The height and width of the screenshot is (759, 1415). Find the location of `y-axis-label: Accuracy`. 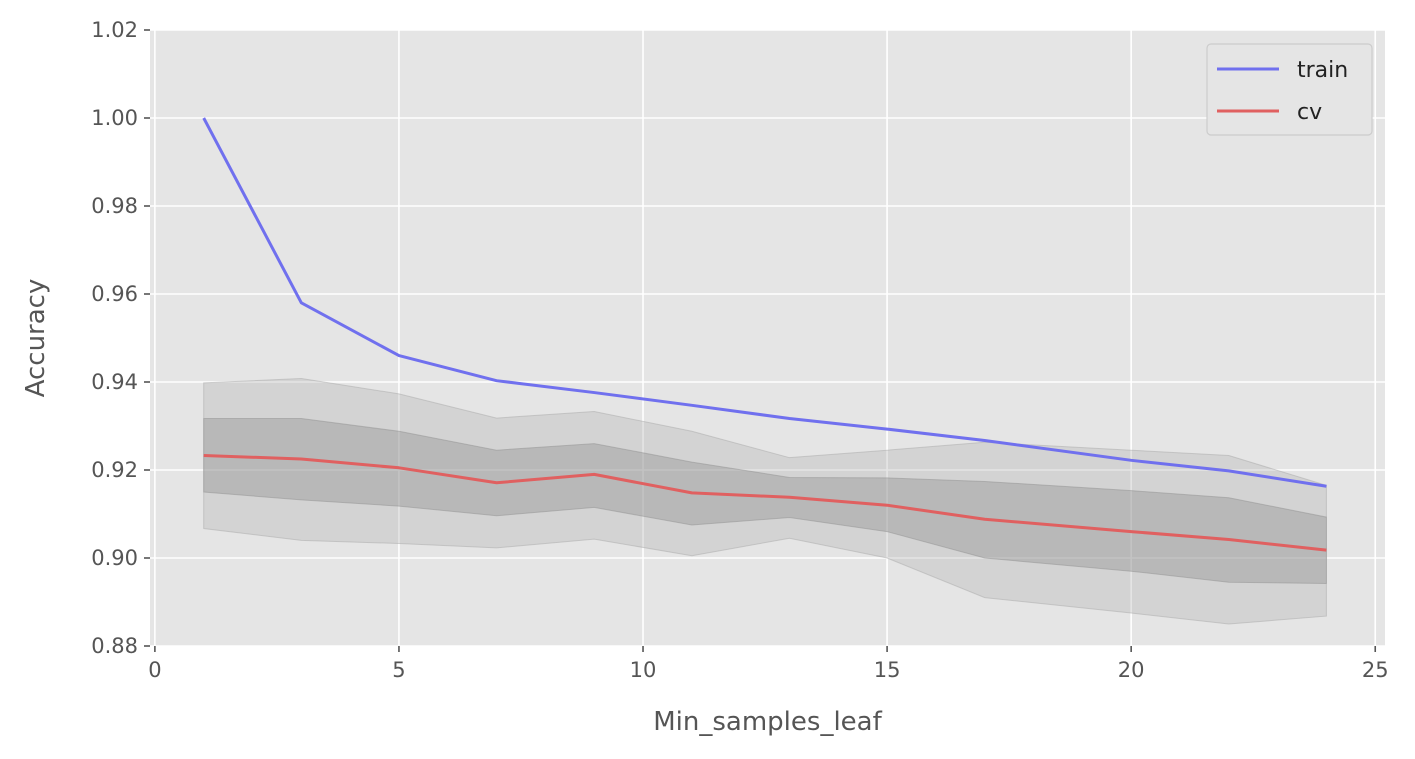

y-axis-label: Accuracy is located at coordinates (36, 338).